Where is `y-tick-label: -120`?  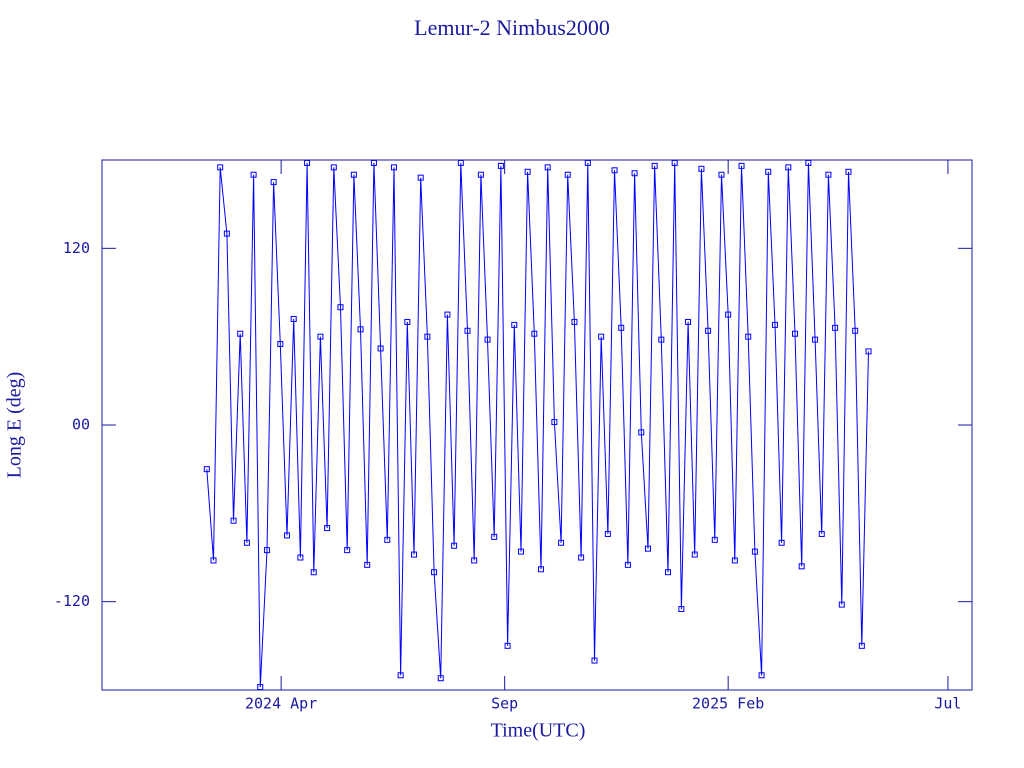
y-tick-label: -120 is located at coordinates (72, 601).